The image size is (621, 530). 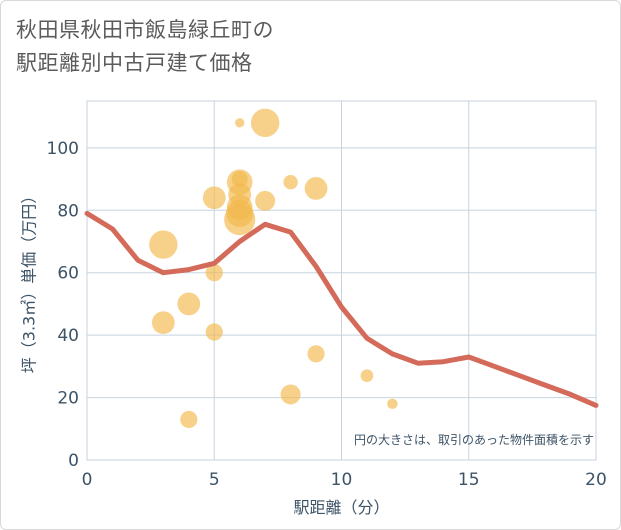 I want to click on chart-title: 秋田県秋田市飯島緑丘町の 駅距離別中古戸建て価格, so click(x=145, y=47).